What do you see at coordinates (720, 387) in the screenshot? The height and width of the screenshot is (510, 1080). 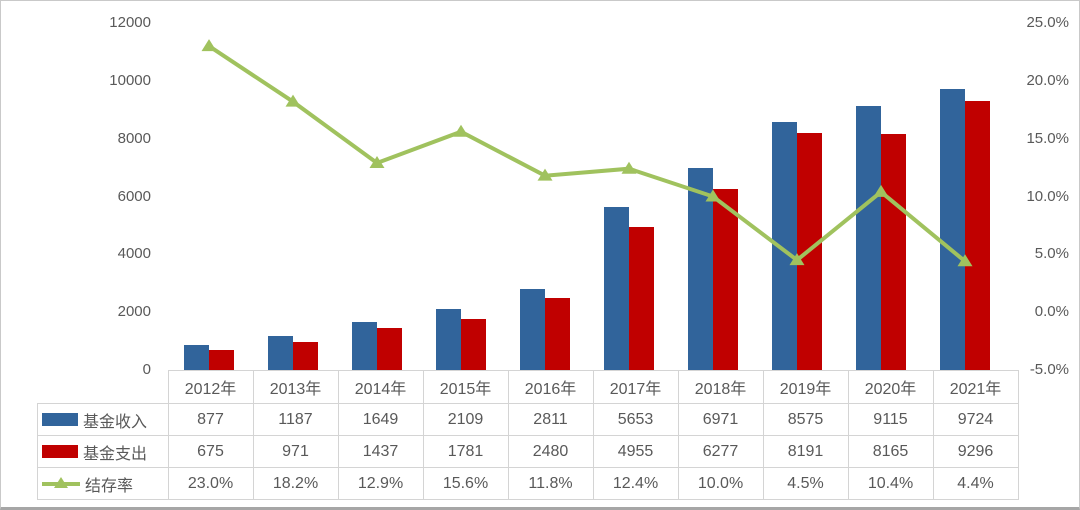 I see `year-header-cell: 2018年` at bounding box center [720, 387].